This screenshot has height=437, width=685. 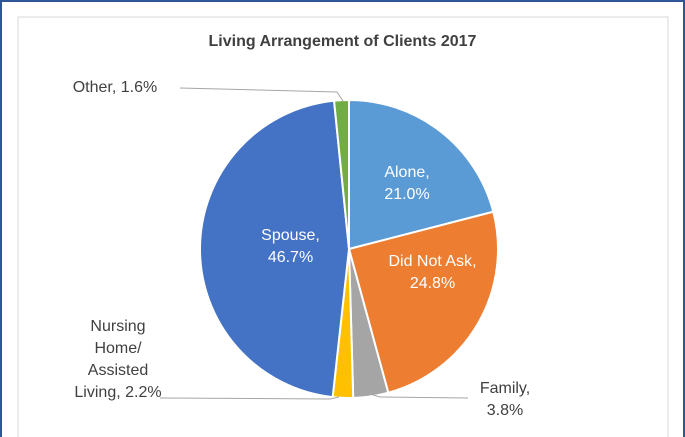 I want to click on data-label: Nursing Home/ Assisted Living 2.2%, so click(x=118, y=360).